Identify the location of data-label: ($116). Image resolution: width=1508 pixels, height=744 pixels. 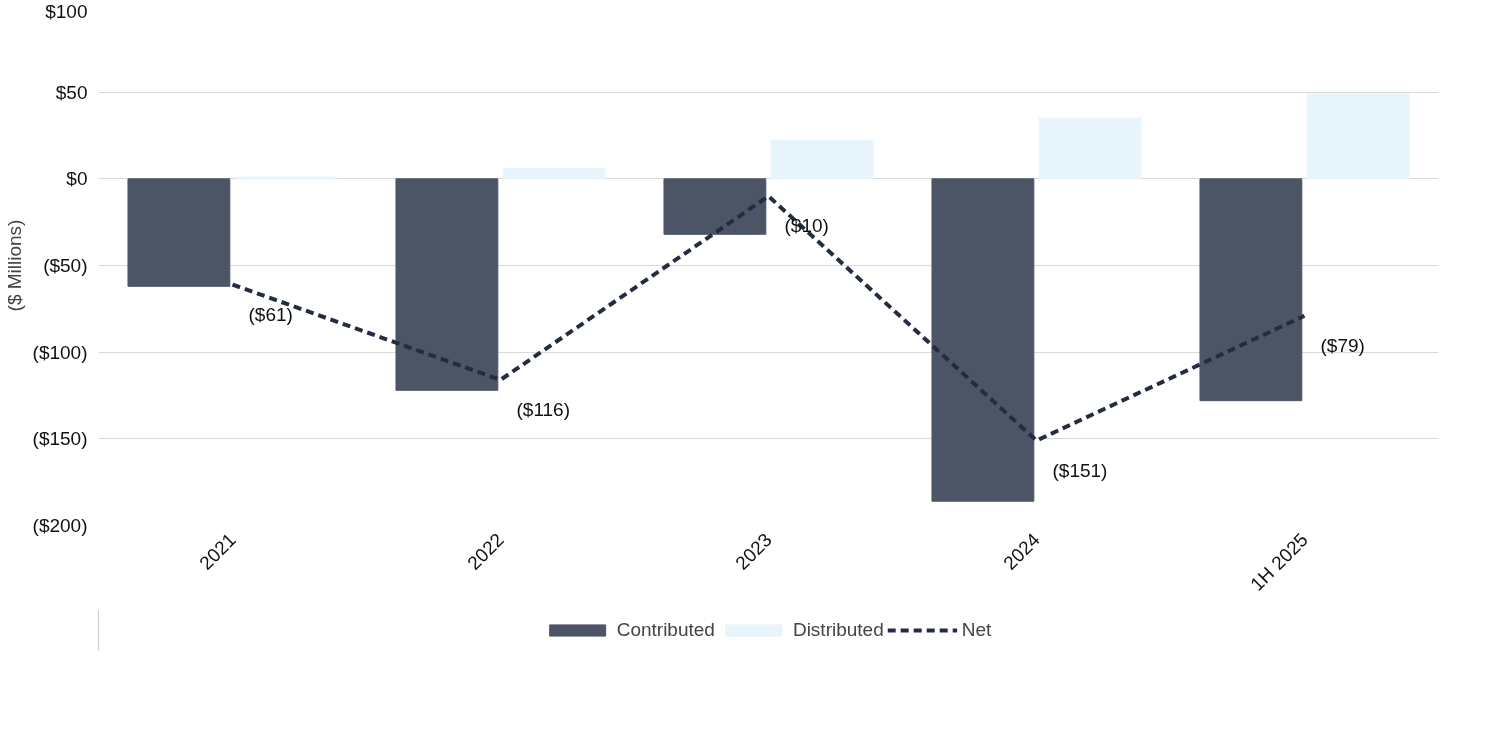
(543, 409).